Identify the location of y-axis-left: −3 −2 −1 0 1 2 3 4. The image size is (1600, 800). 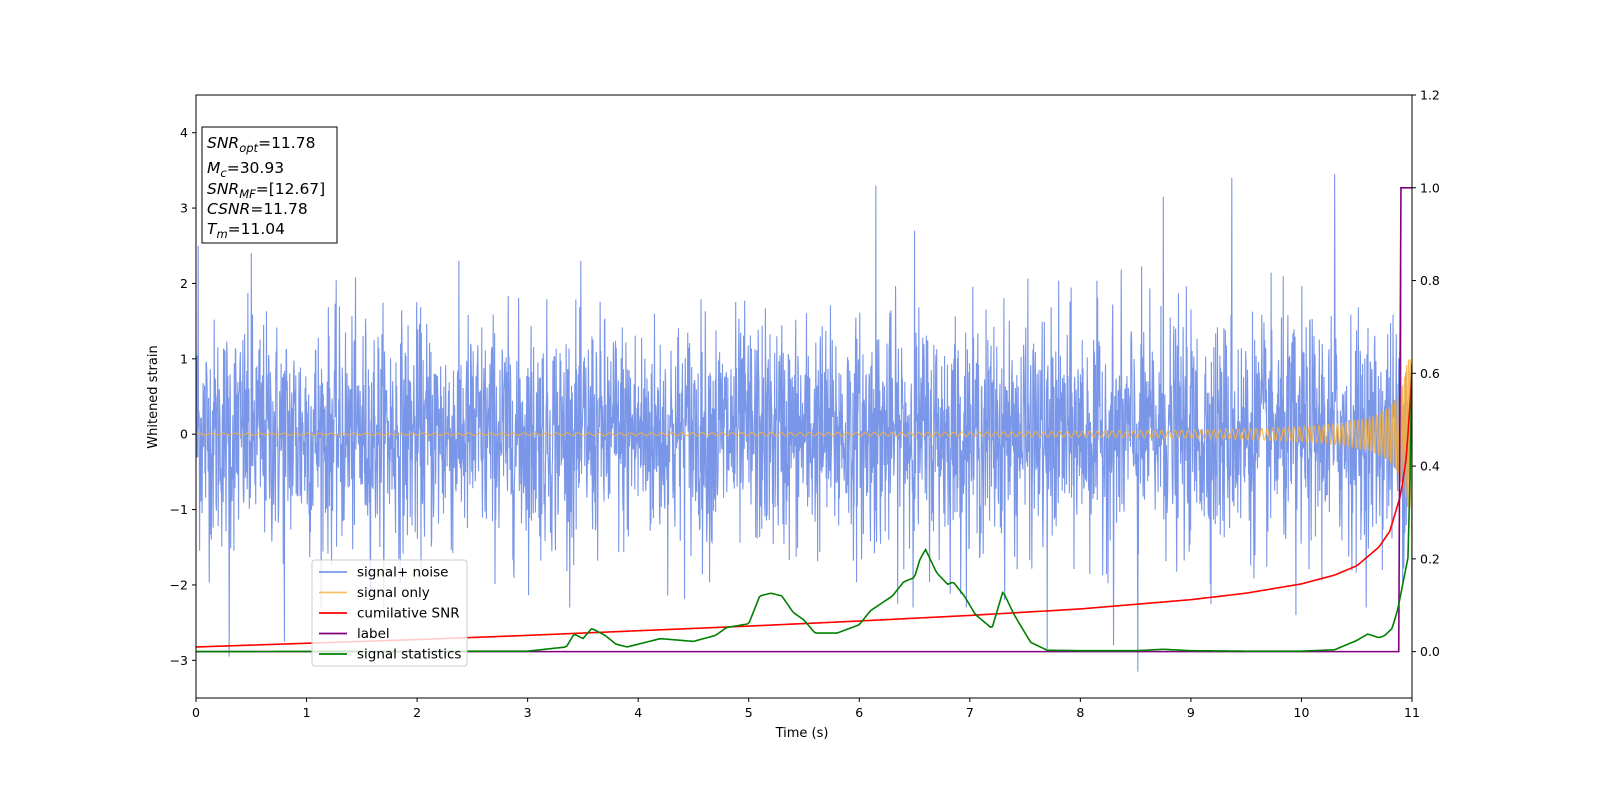
(183, 396).